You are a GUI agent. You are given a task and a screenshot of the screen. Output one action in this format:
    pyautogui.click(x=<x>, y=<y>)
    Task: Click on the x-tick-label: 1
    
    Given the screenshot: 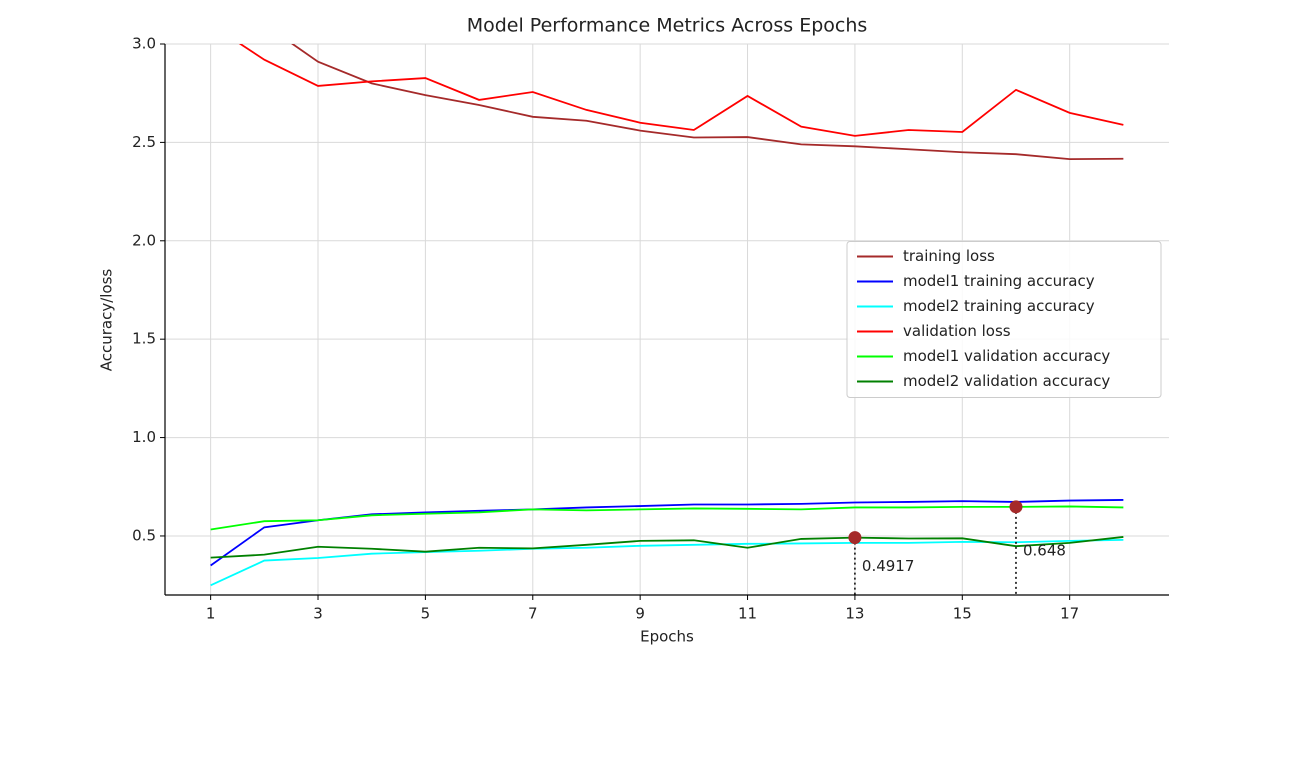 What is the action you would take?
    pyautogui.click(x=211, y=614)
    